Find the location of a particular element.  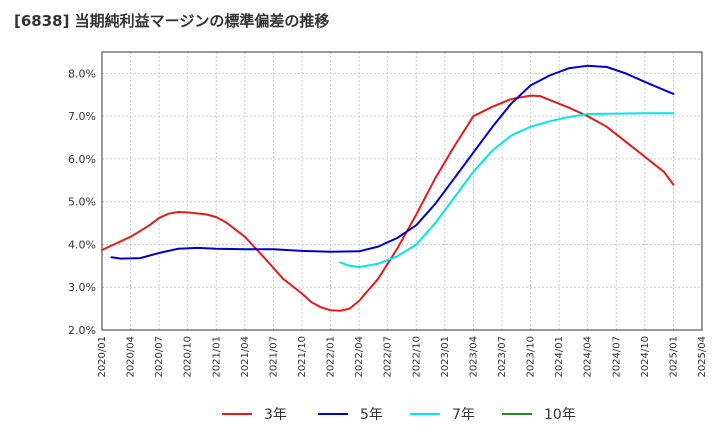

y-tick-label: 7.0% is located at coordinates (82, 116).